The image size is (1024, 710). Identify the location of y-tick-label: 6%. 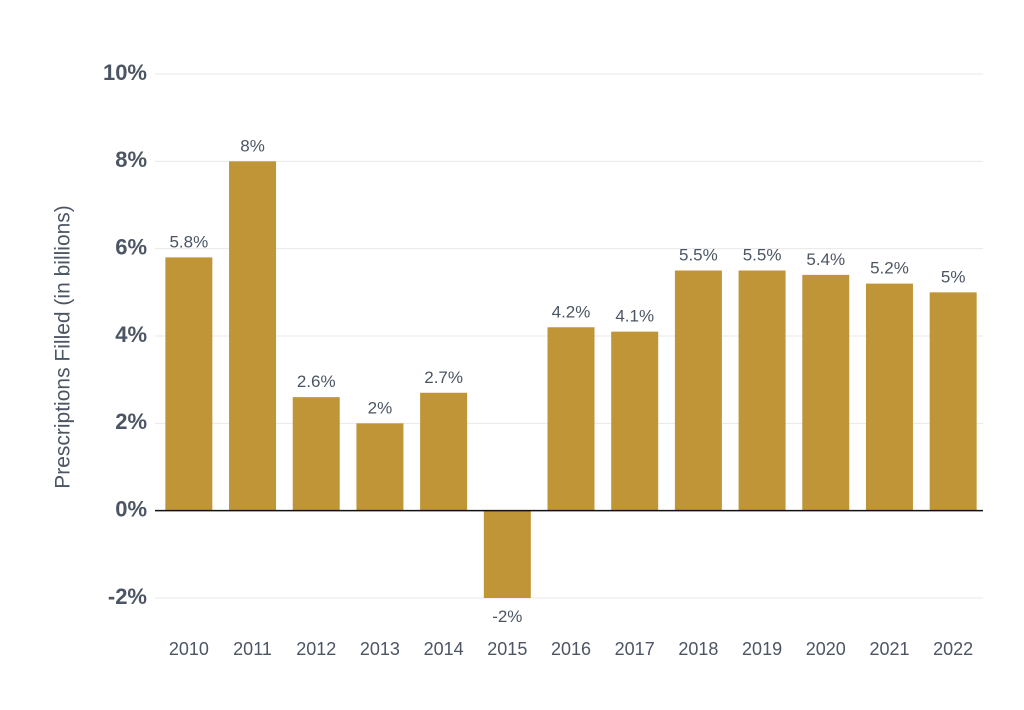
(131, 246).